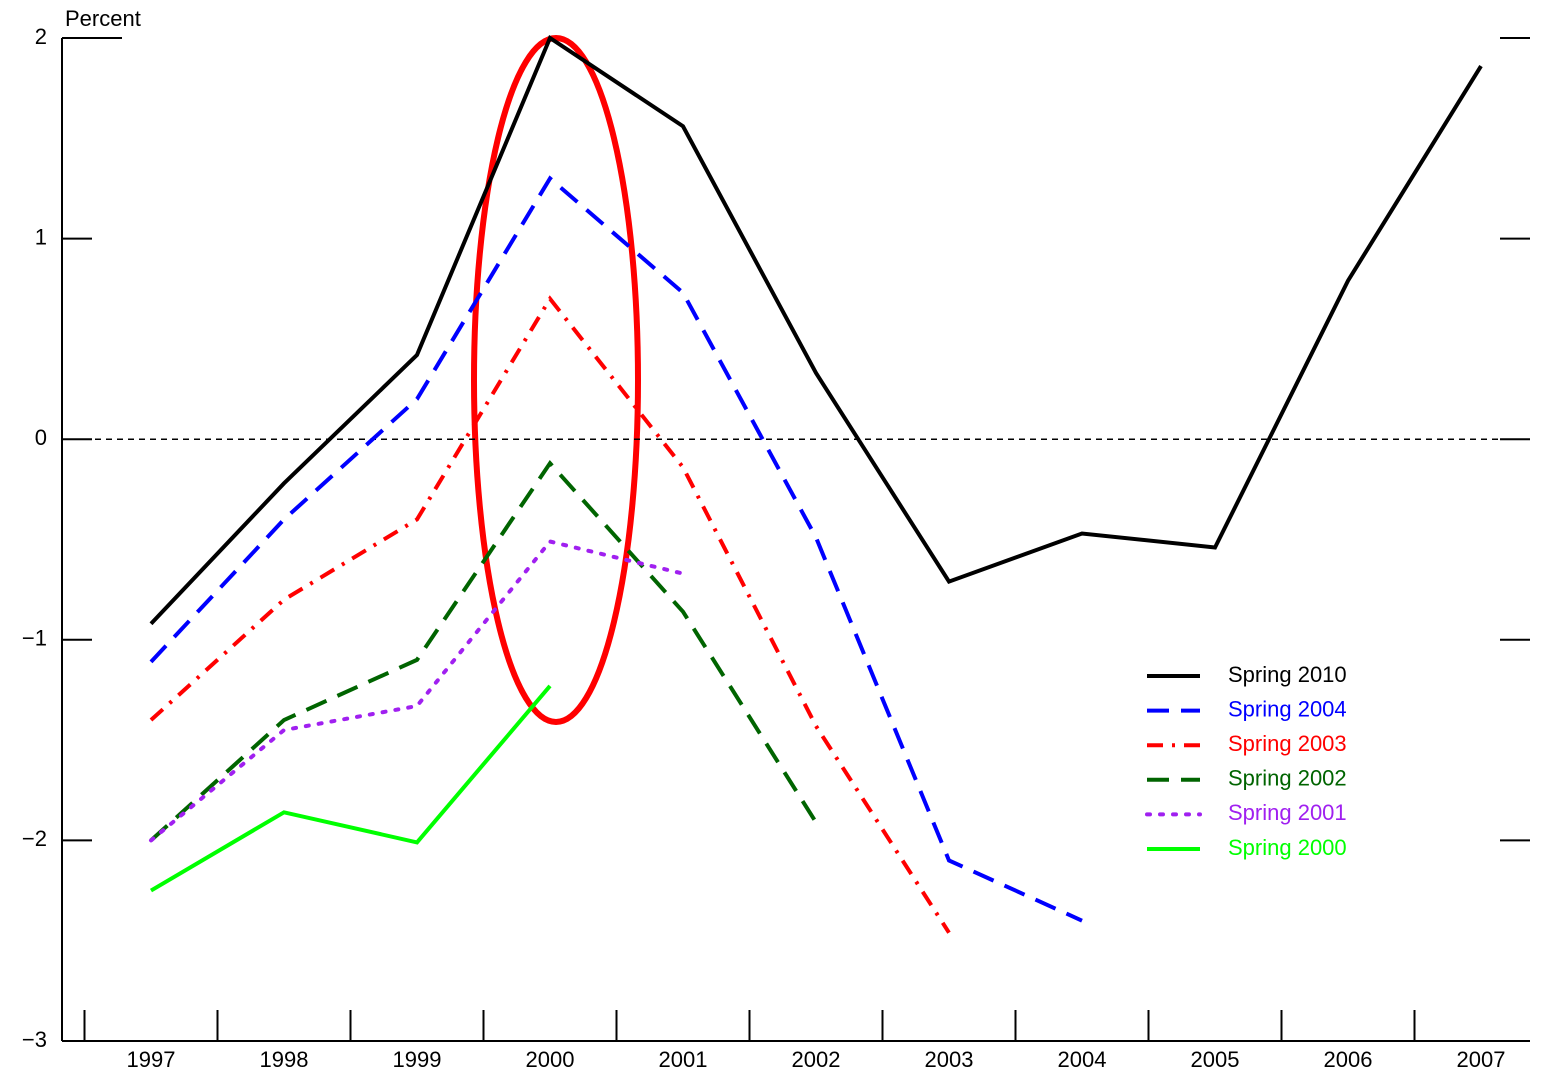 The height and width of the screenshot is (1077, 1547). I want to click on legend-label: Spring 2000, so click(1287, 847).